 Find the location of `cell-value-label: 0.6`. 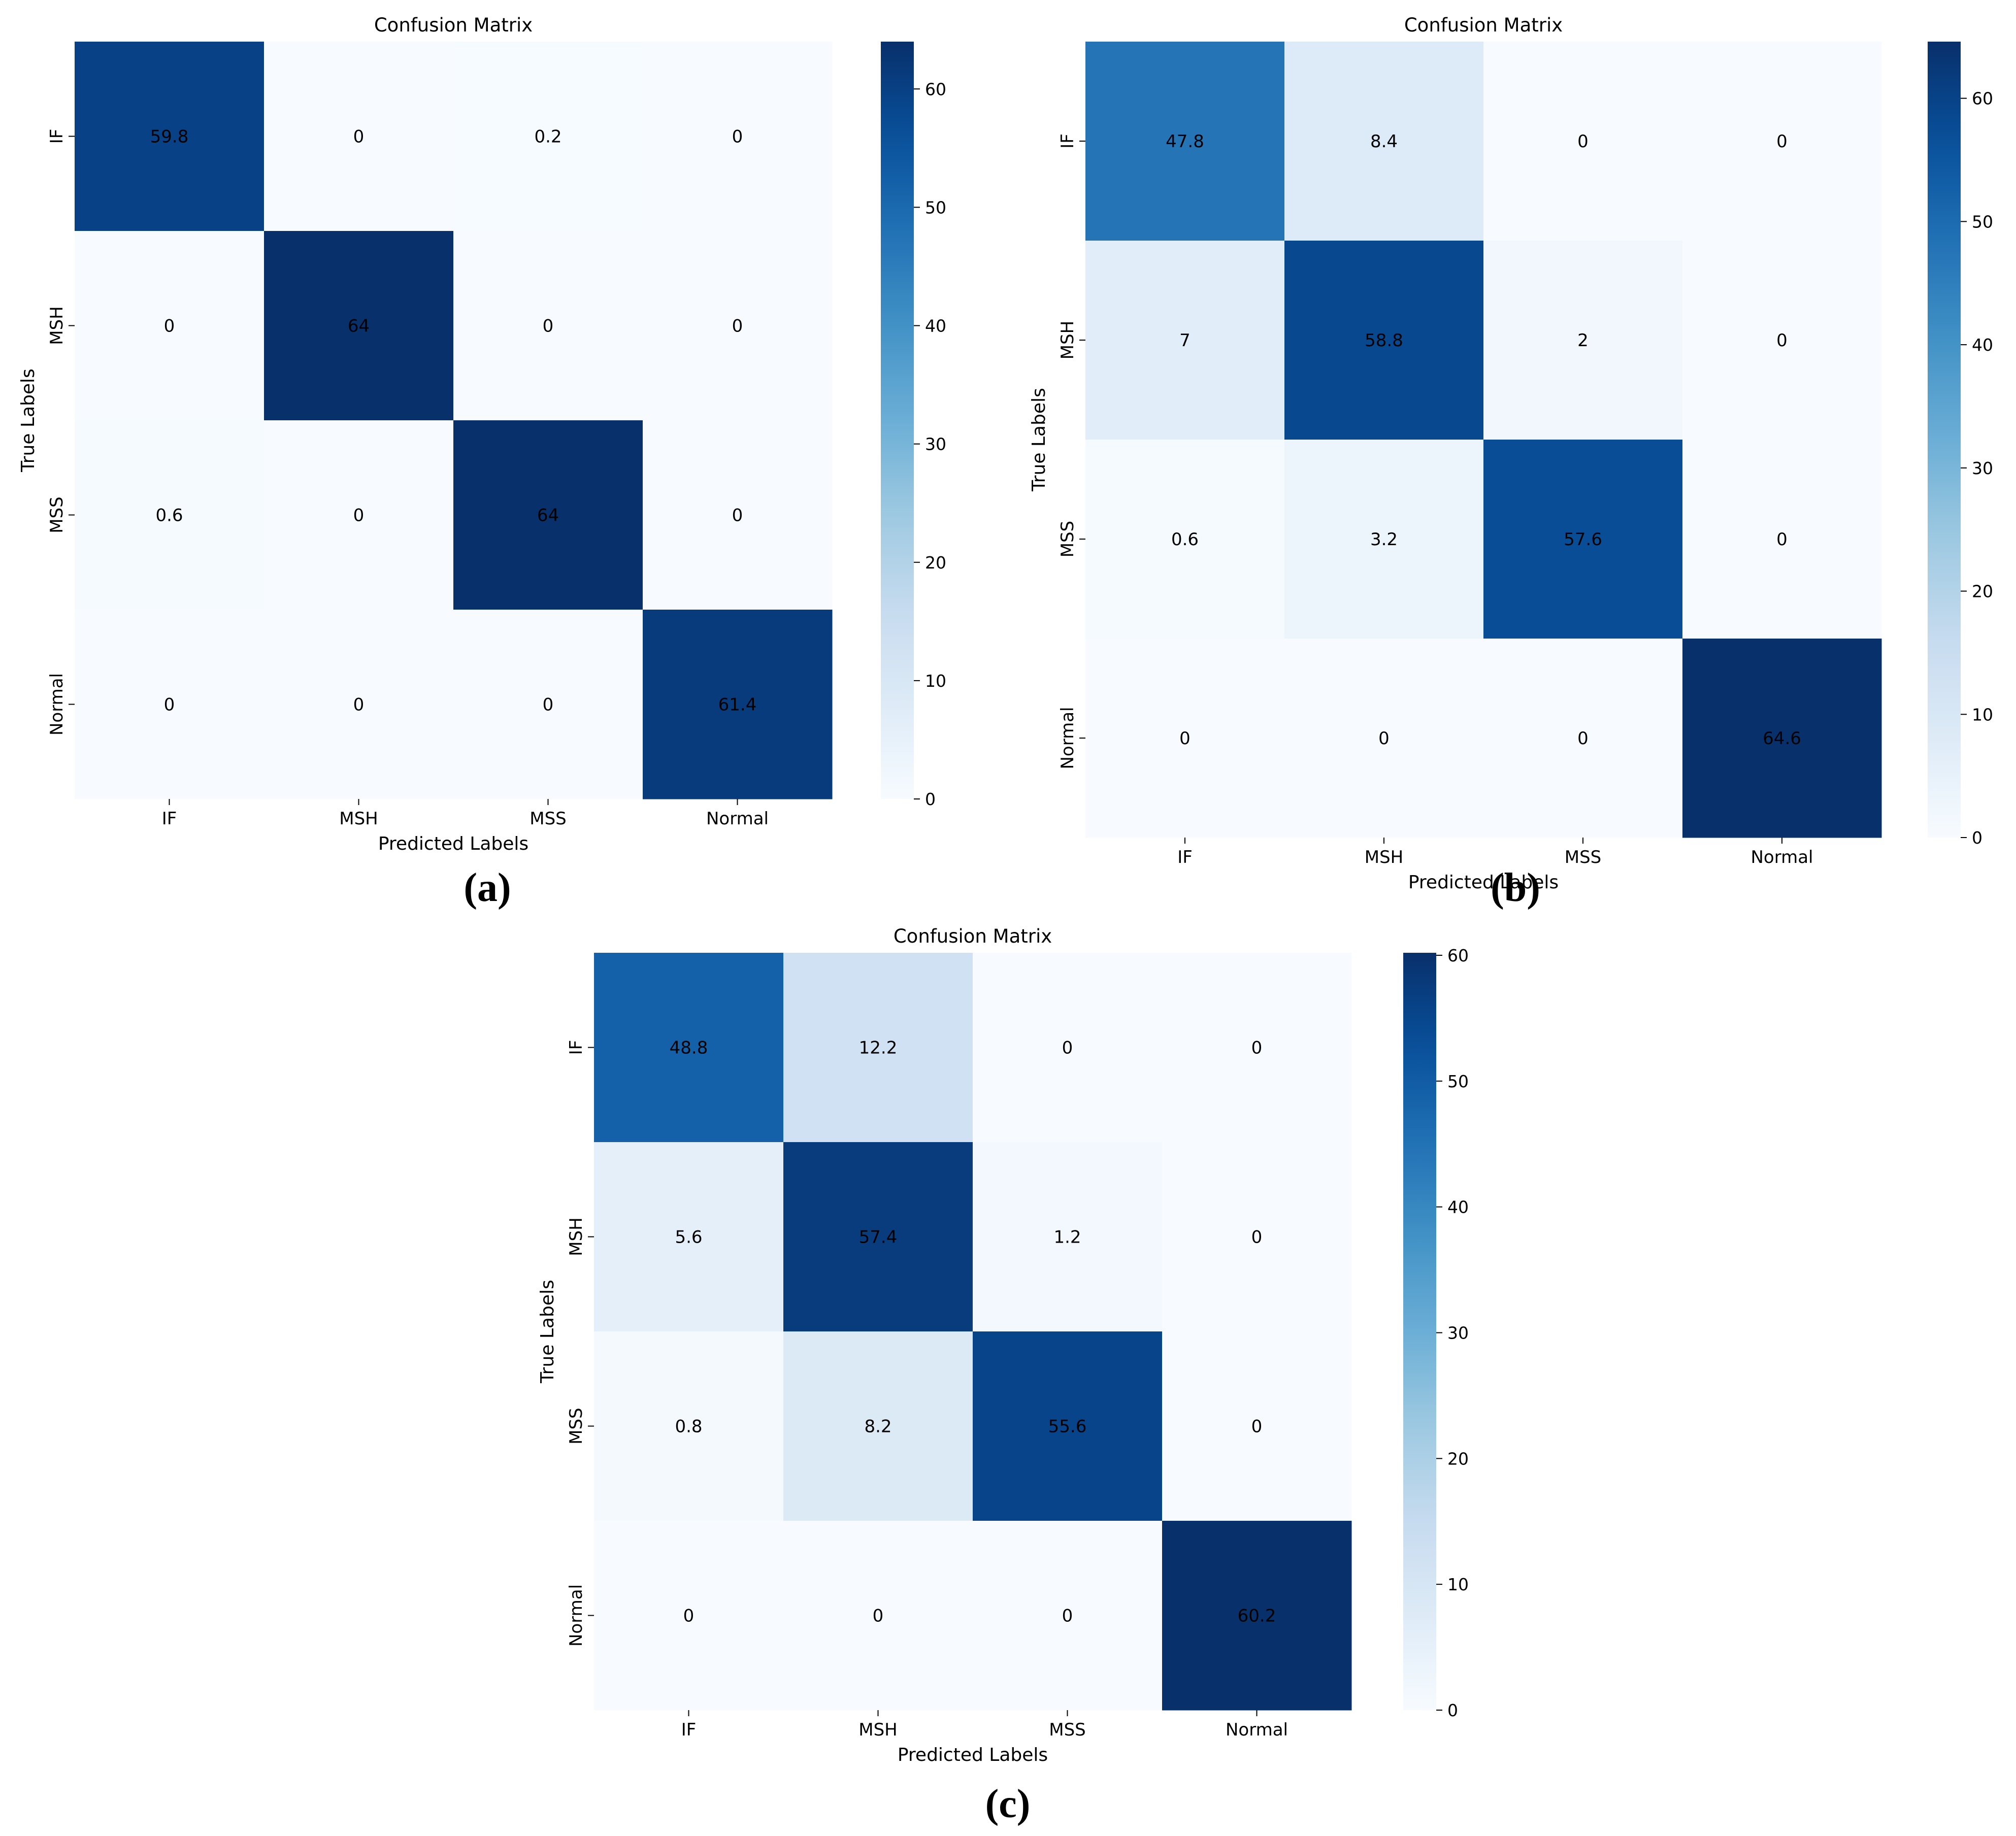

cell-value-label: 0.6 is located at coordinates (169, 516).